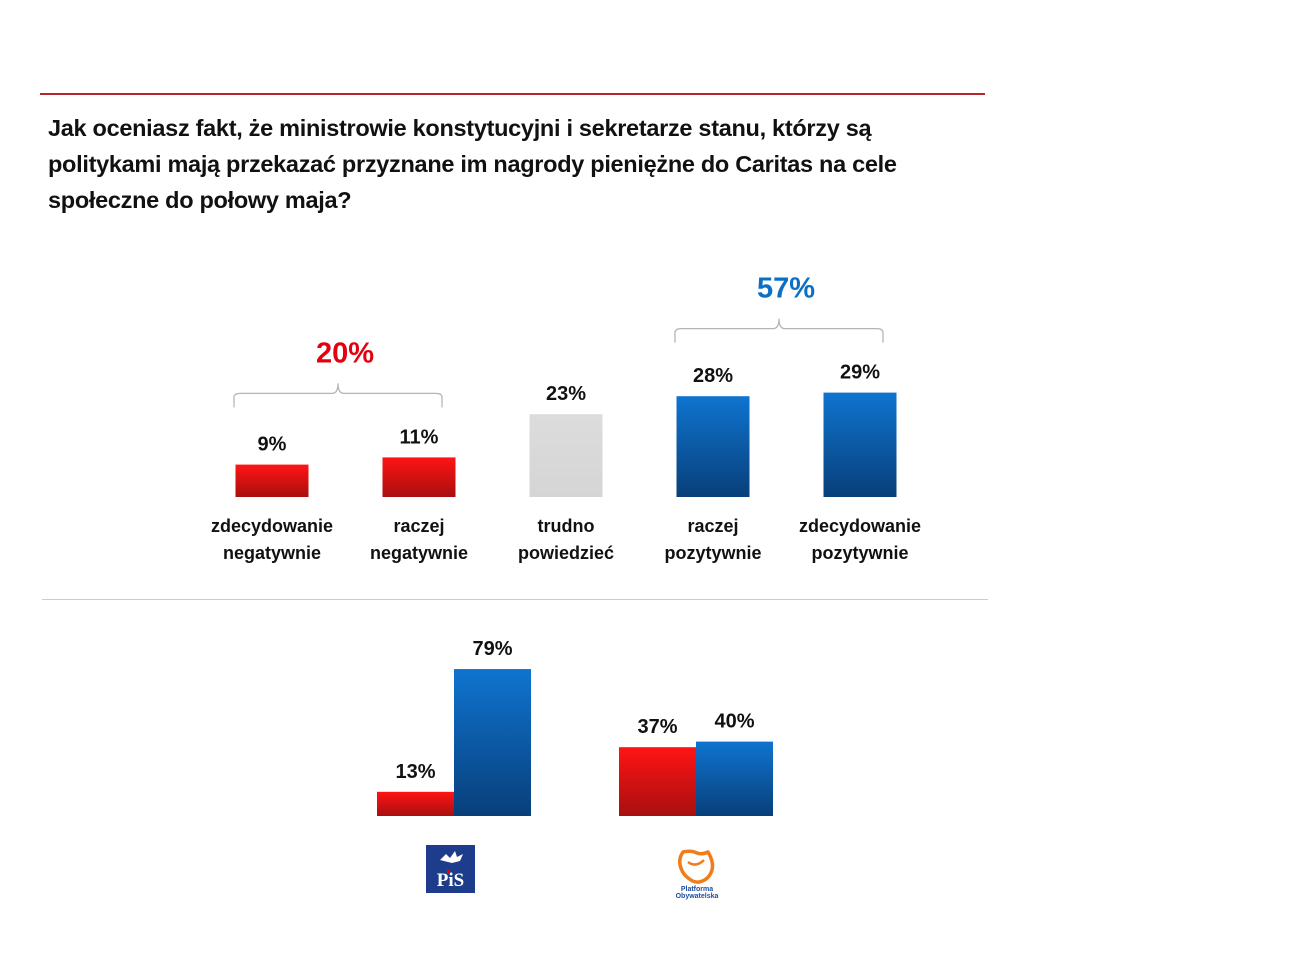  What do you see at coordinates (657, 781) in the screenshot?
I see `party-bar-2-negatywnie` at bounding box center [657, 781].